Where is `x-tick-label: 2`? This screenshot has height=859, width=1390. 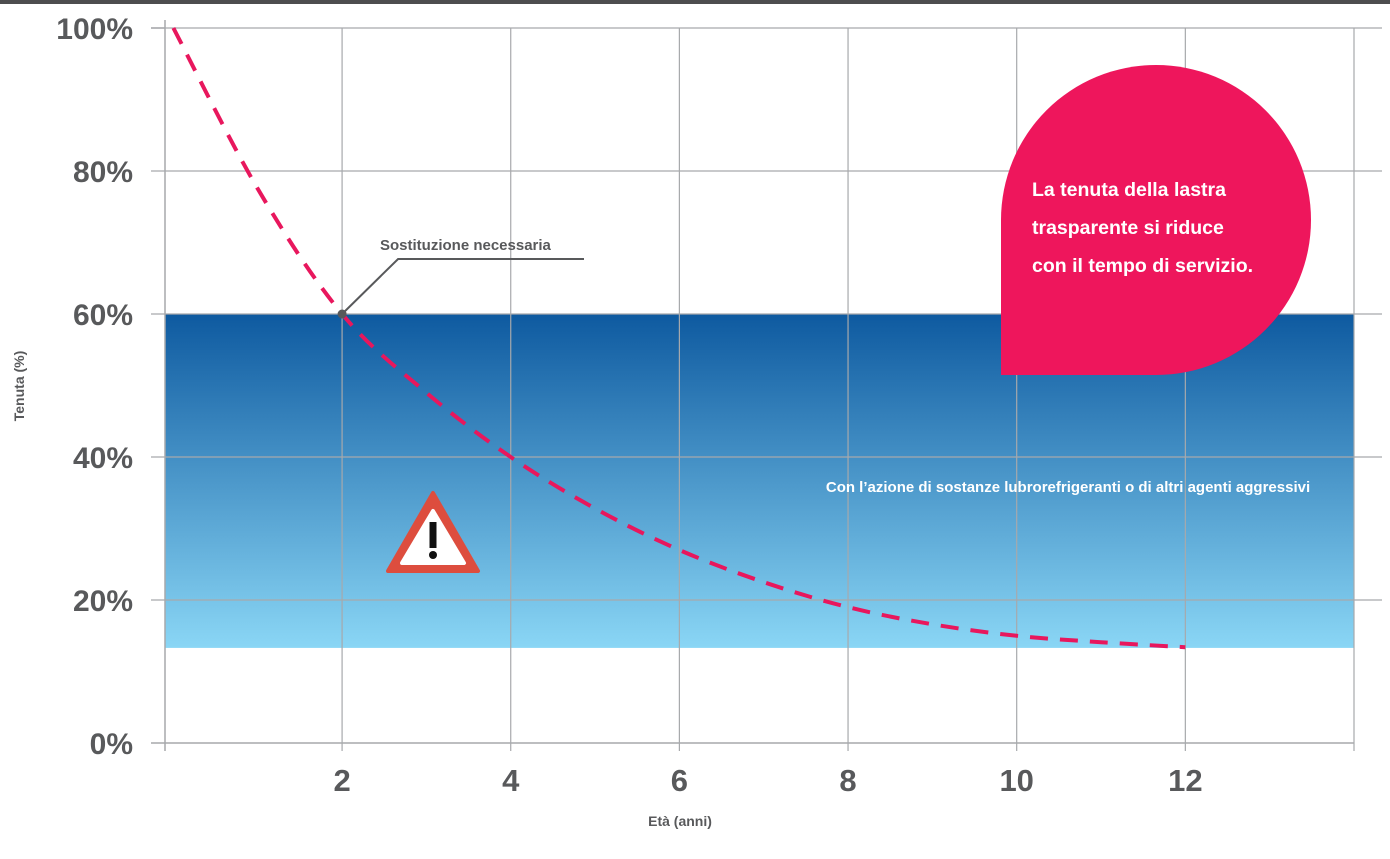 x-tick-label: 2 is located at coordinates (341, 780).